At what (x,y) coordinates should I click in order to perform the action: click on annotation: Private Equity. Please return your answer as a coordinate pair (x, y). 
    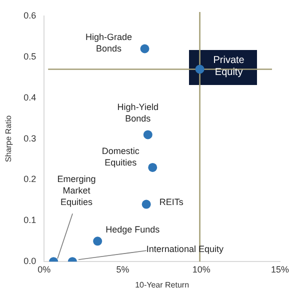
    Looking at the image, I should click on (229, 66).